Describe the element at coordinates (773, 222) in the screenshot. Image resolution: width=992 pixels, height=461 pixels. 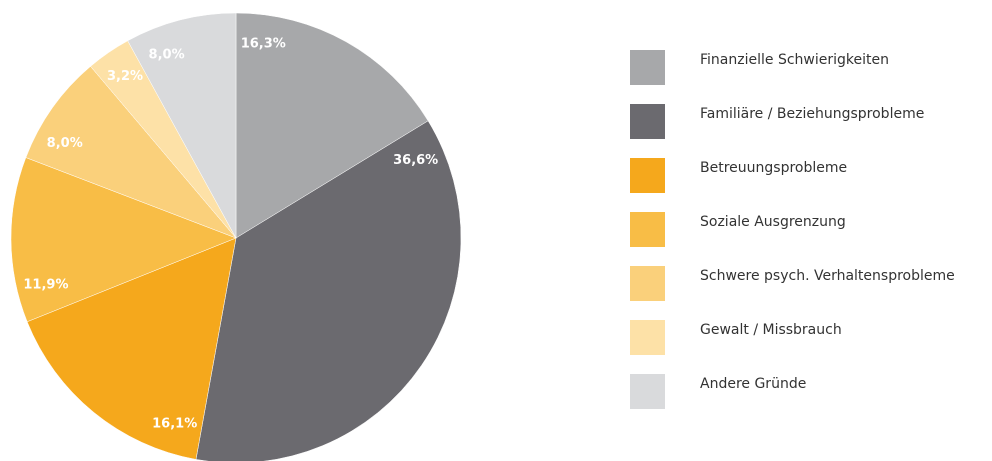
I see `legend-label: Soziale Ausgrenzung` at that location.